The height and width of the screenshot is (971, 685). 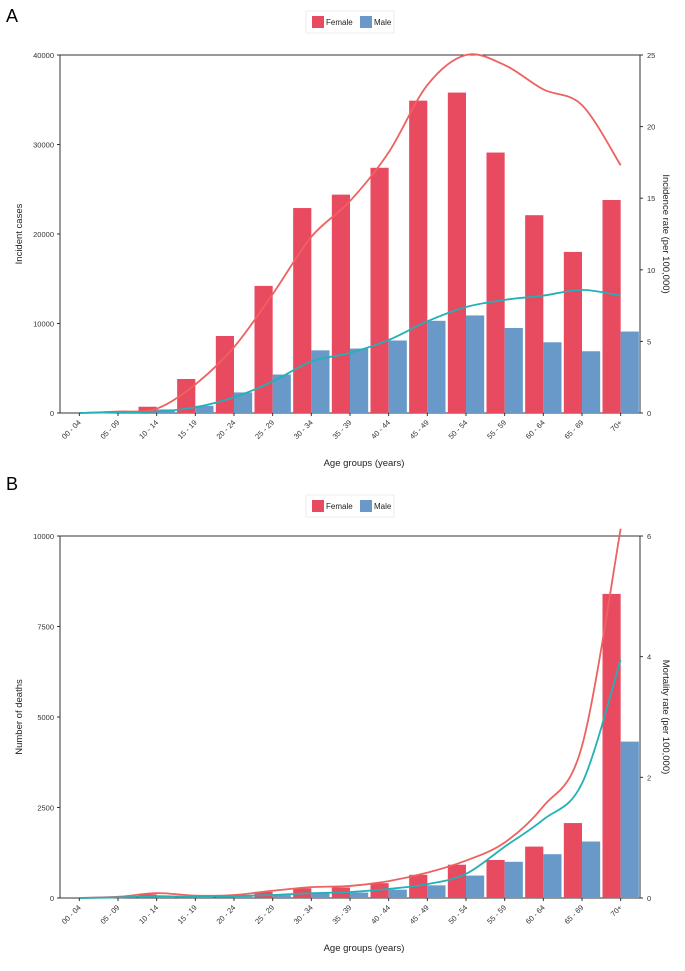 I want to click on x-tick-label: 30 - 34, so click(x=303, y=914).